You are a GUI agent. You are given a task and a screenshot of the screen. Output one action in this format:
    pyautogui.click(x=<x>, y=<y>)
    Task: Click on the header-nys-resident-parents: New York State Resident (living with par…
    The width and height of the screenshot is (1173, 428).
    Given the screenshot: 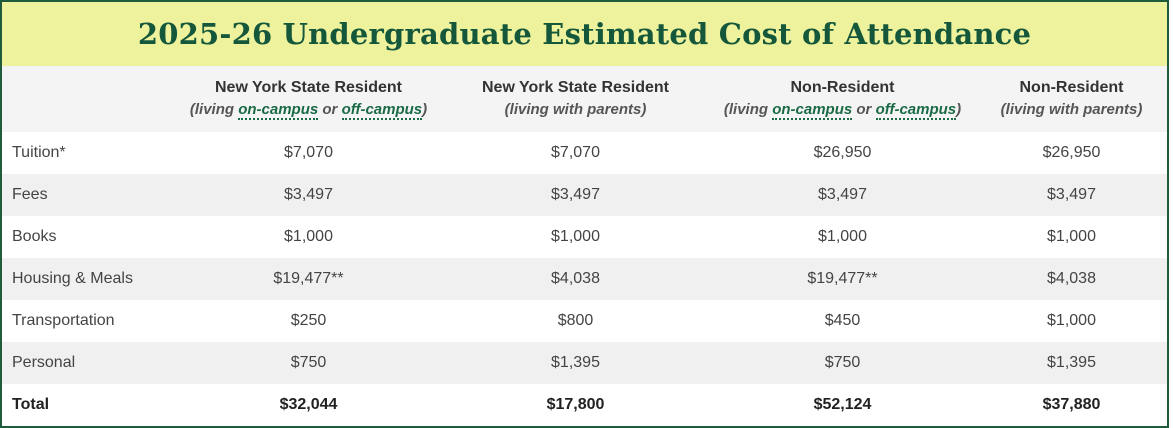 What is the action you would take?
    pyautogui.click(x=575, y=99)
    